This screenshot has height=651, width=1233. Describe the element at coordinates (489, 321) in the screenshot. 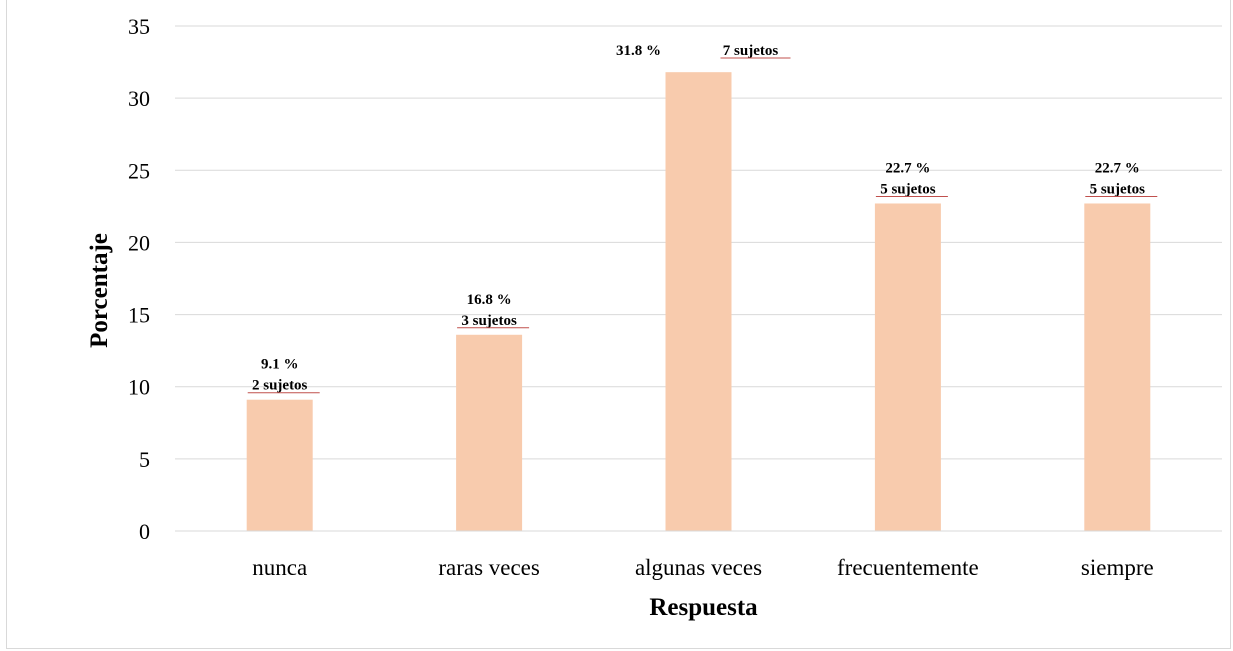

I see `data-label-subjects: 3 sujetos` at that location.